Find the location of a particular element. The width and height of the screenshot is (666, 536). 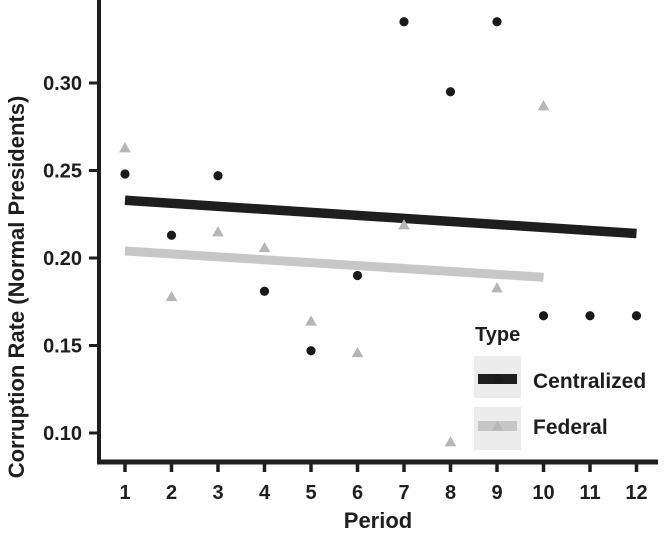

x-tick-label: 3 is located at coordinates (217, 493).